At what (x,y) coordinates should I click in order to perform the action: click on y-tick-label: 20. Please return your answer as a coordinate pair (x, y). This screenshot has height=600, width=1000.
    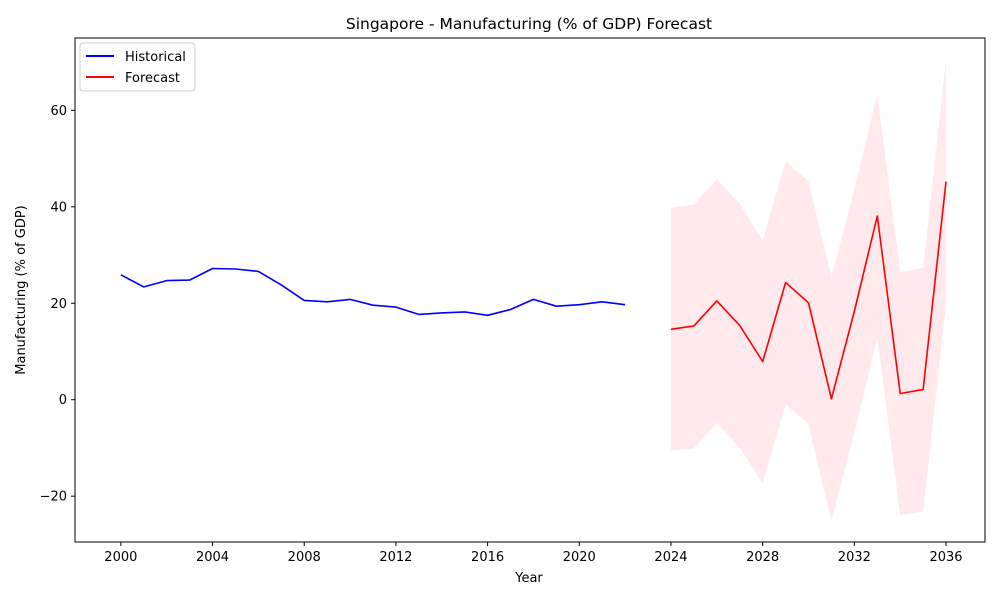
    Looking at the image, I should click on (58, 304).